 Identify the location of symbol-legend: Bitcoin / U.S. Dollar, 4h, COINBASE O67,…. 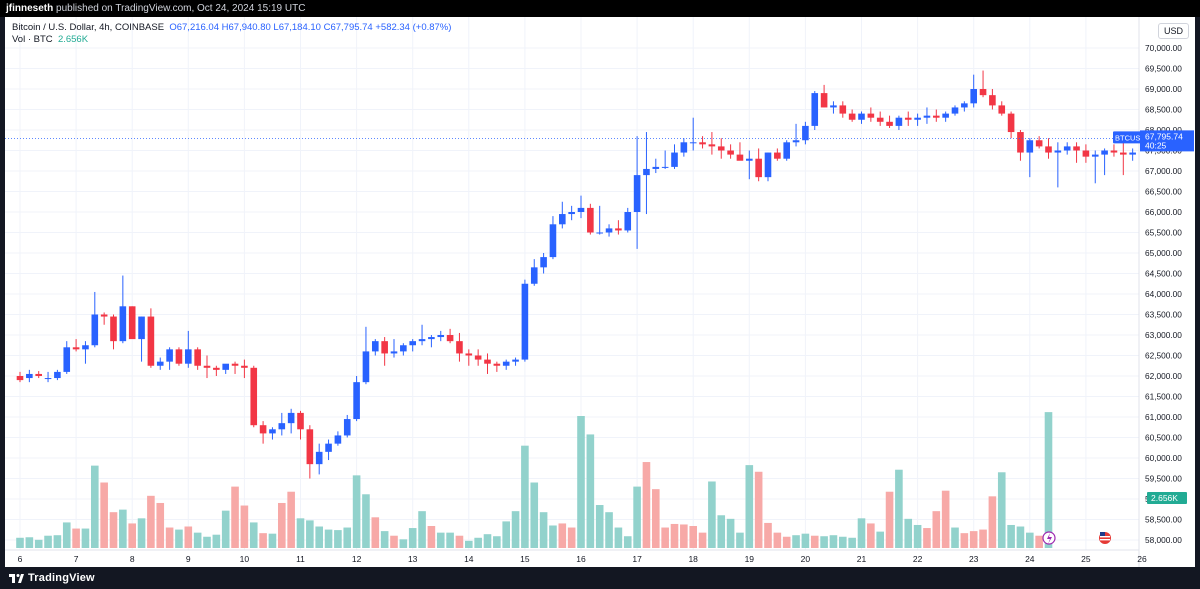
(231, 27).